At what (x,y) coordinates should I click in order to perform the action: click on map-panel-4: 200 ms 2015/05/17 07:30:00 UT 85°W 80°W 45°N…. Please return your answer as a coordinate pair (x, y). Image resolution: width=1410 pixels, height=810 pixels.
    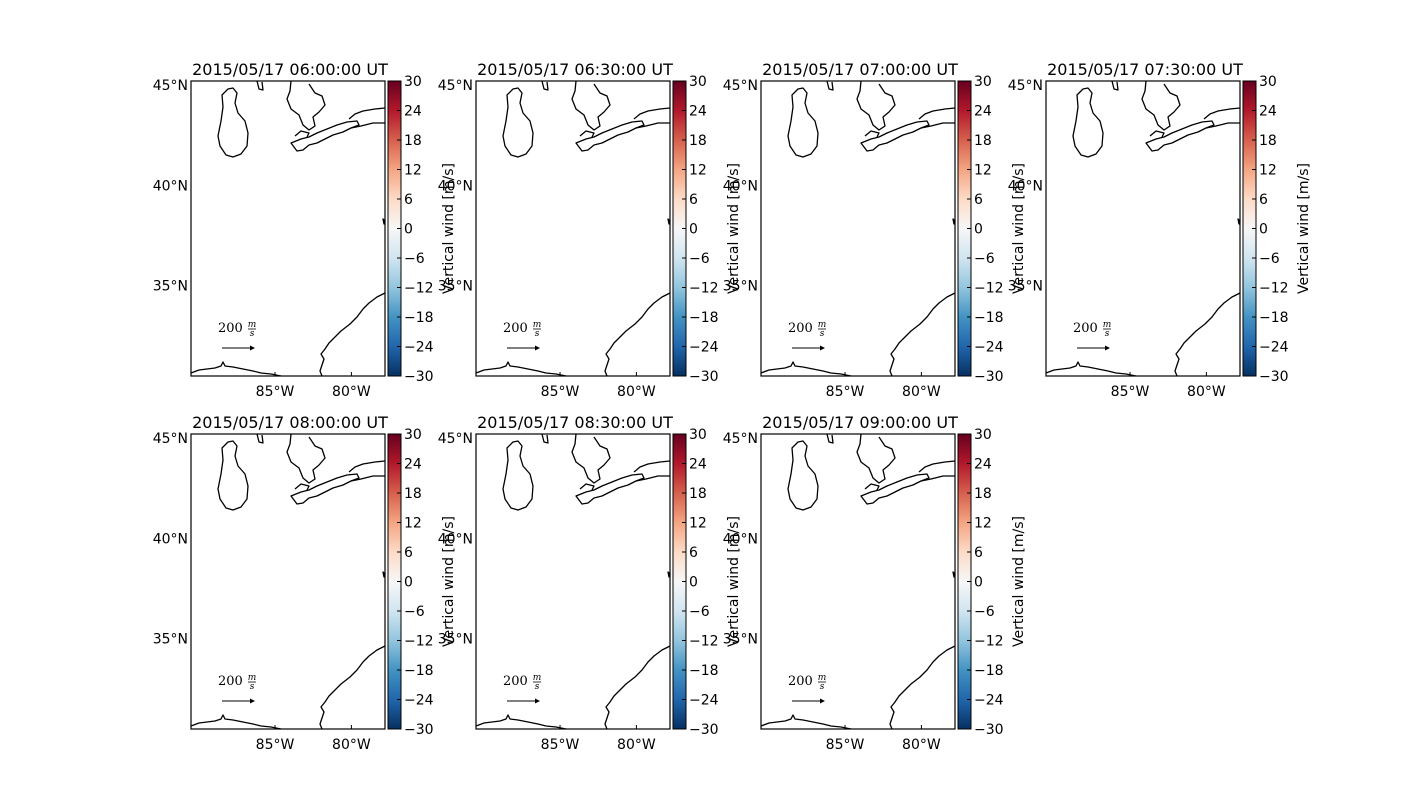
    Looking at the image, I should click on (1160, 230).